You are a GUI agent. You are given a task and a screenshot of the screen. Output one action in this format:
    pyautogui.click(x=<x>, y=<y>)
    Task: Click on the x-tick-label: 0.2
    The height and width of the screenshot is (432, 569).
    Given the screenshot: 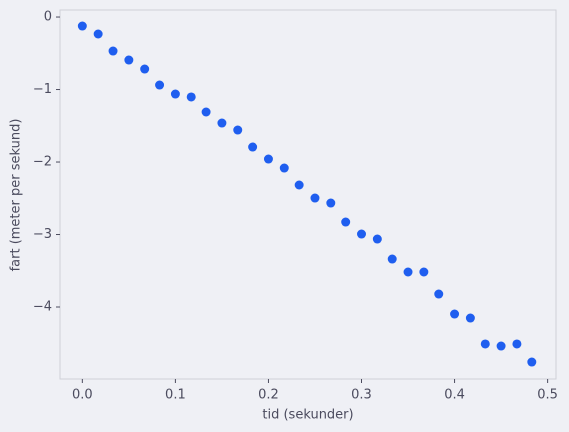 What is the action you would take?
    pyautogui.click(x=268, y=395)
    